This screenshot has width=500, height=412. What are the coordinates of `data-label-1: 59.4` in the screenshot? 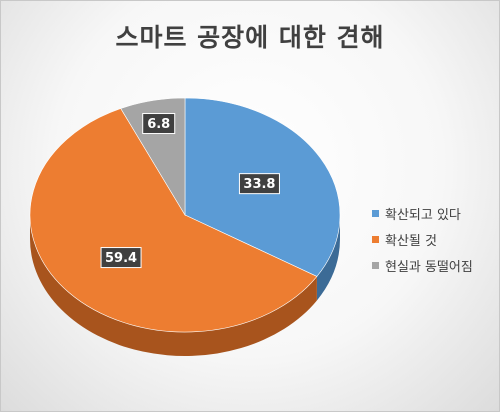 It's located at (121, 258).